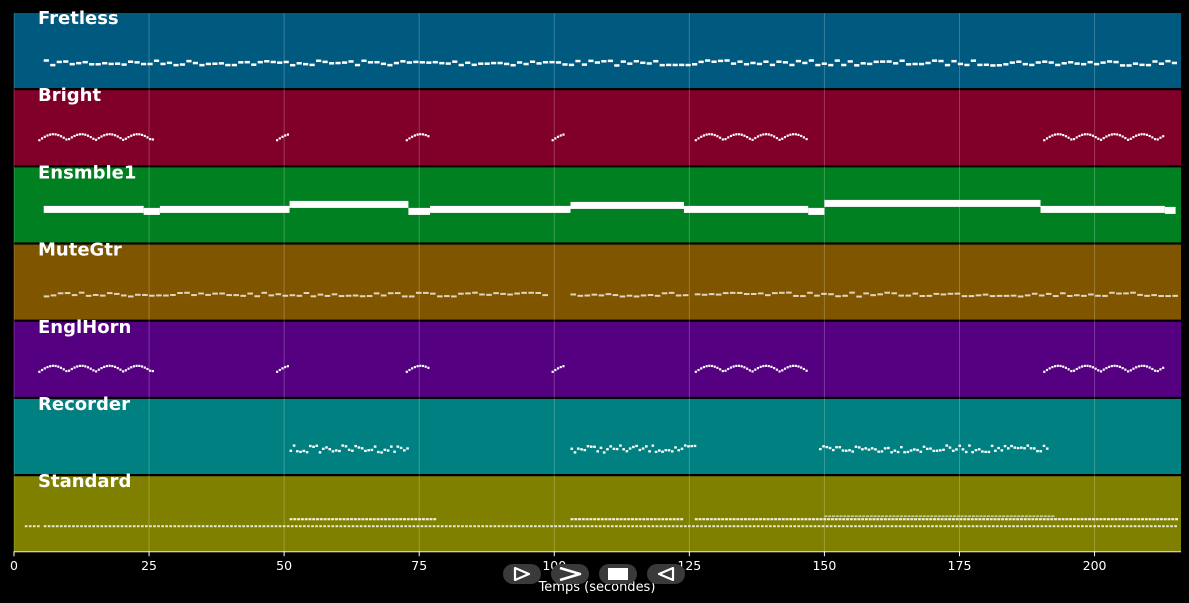  What do you see at coordinates (618, 574) in the screenshot?
I see `stop-button` at bounding box center [618, 574].